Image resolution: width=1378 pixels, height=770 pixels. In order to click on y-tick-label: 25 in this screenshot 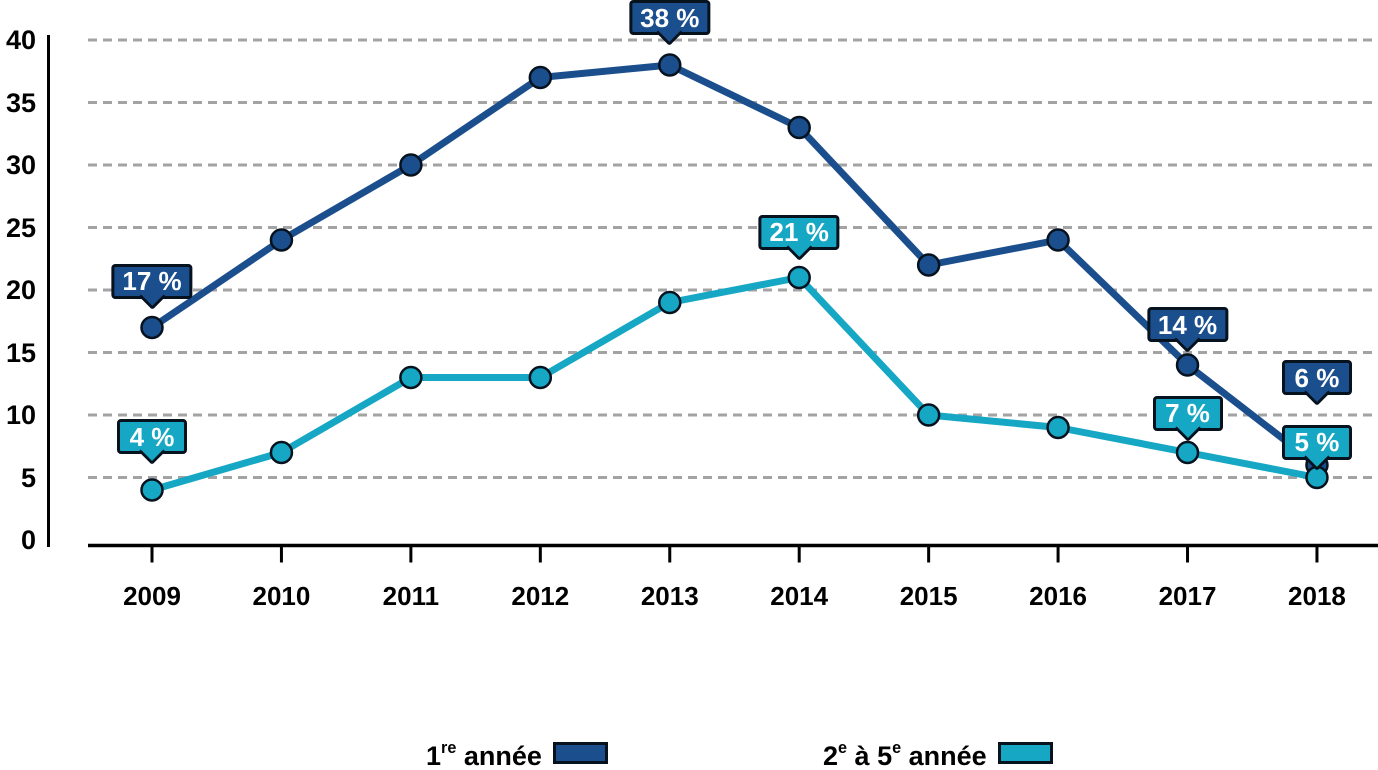, I will do `click(20, 227)`.